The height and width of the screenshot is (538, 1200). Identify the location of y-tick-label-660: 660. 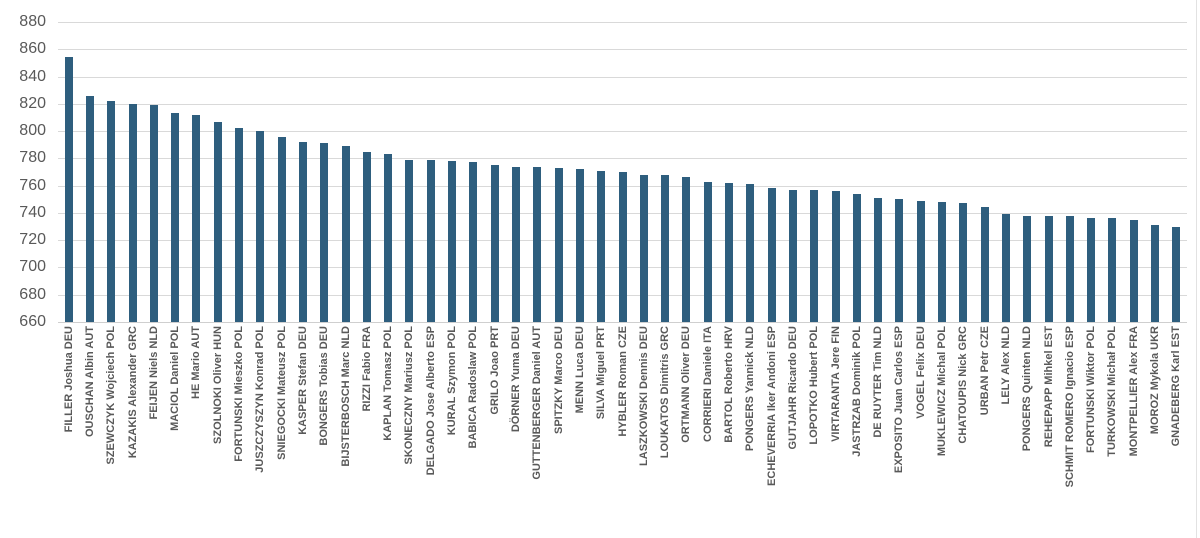
(32, 321).